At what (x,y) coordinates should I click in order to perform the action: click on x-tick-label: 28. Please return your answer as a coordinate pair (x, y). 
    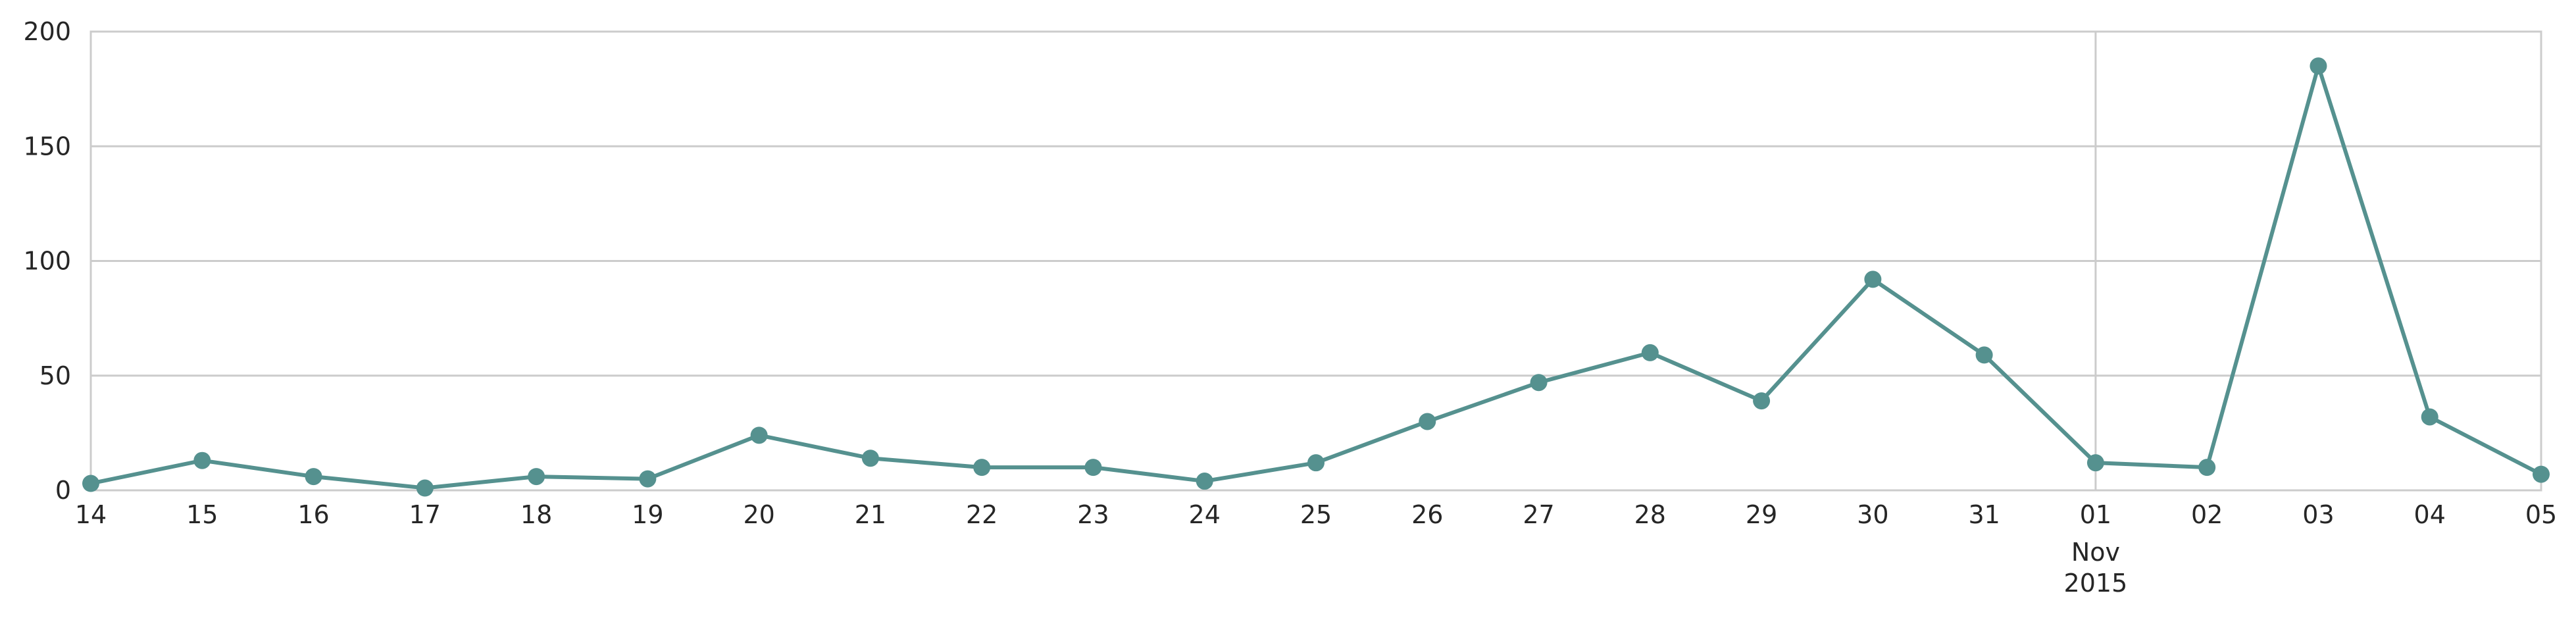
    Looking at the image, I should click on (1650, 514).